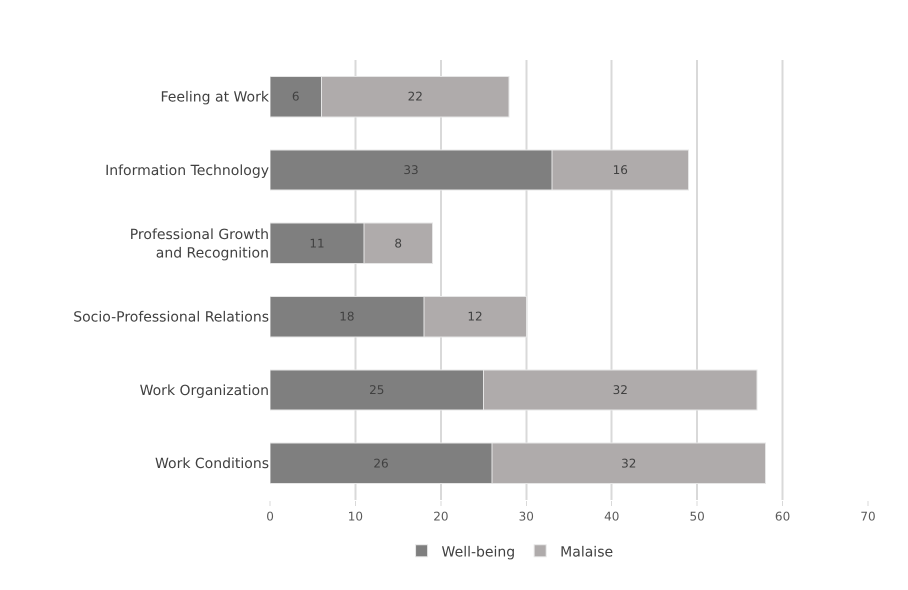 The image size is (908, 590). What do you see at coordinates (612, 516) in the screenshot?
I see `x-tick-label: 40` at bounding box center [612, 516].